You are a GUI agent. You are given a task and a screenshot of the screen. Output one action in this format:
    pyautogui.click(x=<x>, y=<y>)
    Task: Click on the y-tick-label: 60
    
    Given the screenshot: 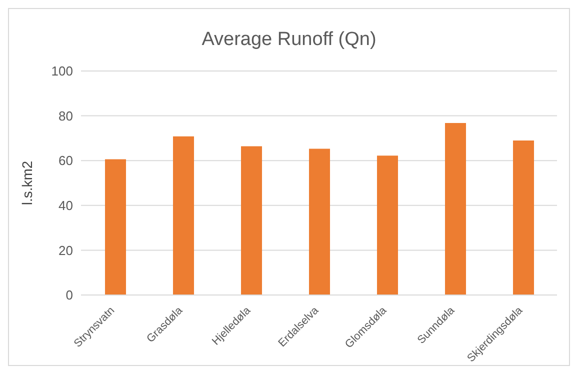 What is the action you would take?
    pyautogui.click(x=65, y=160)
    